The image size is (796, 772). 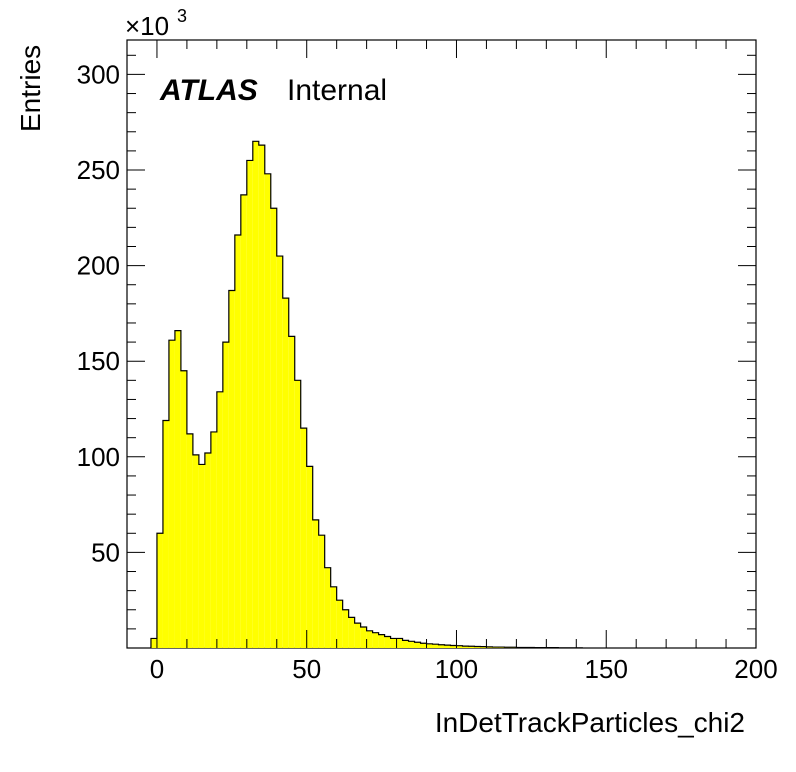 I want to click on x-axis-title: InDetTrackParticles_chi2, so click(x=590, y=722).